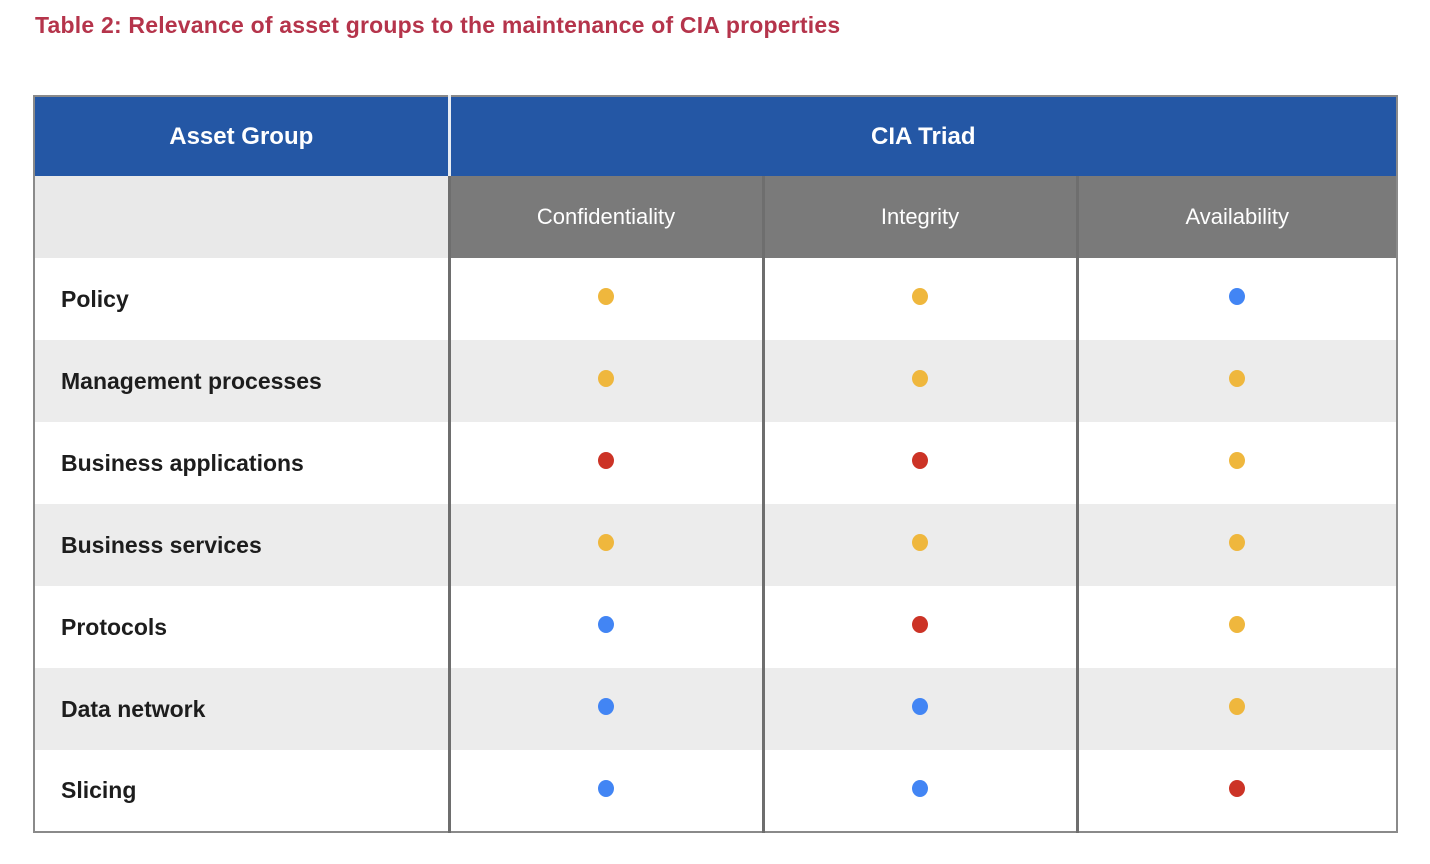 The height and width of the screenshot is (864, 1430). Describe the element at coordinates (241, 545) in the screenshot. I see `row-label: Business services` at that location.